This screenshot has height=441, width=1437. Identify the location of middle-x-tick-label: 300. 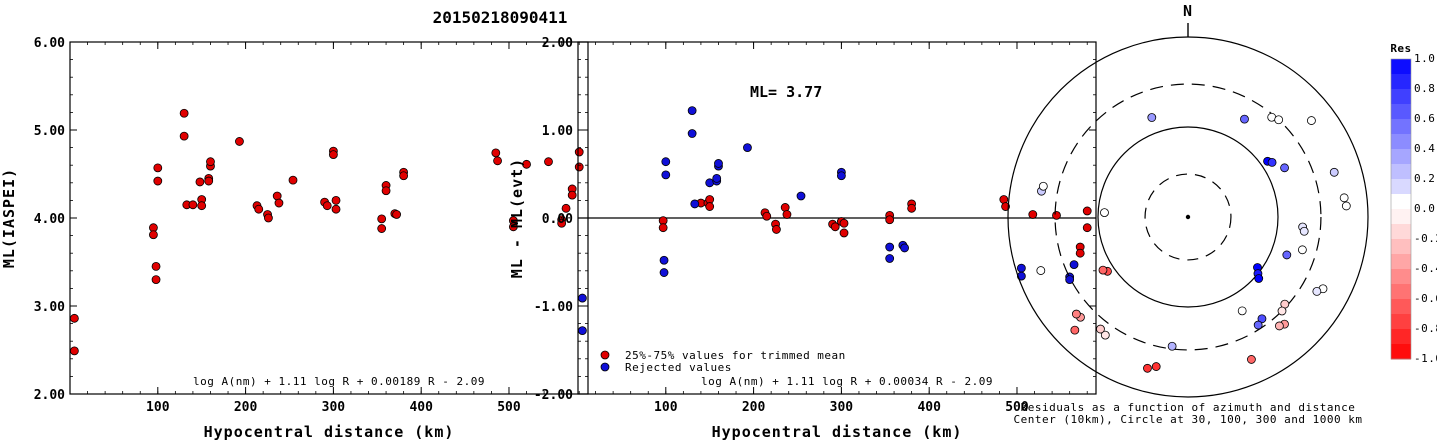
(842, 407).